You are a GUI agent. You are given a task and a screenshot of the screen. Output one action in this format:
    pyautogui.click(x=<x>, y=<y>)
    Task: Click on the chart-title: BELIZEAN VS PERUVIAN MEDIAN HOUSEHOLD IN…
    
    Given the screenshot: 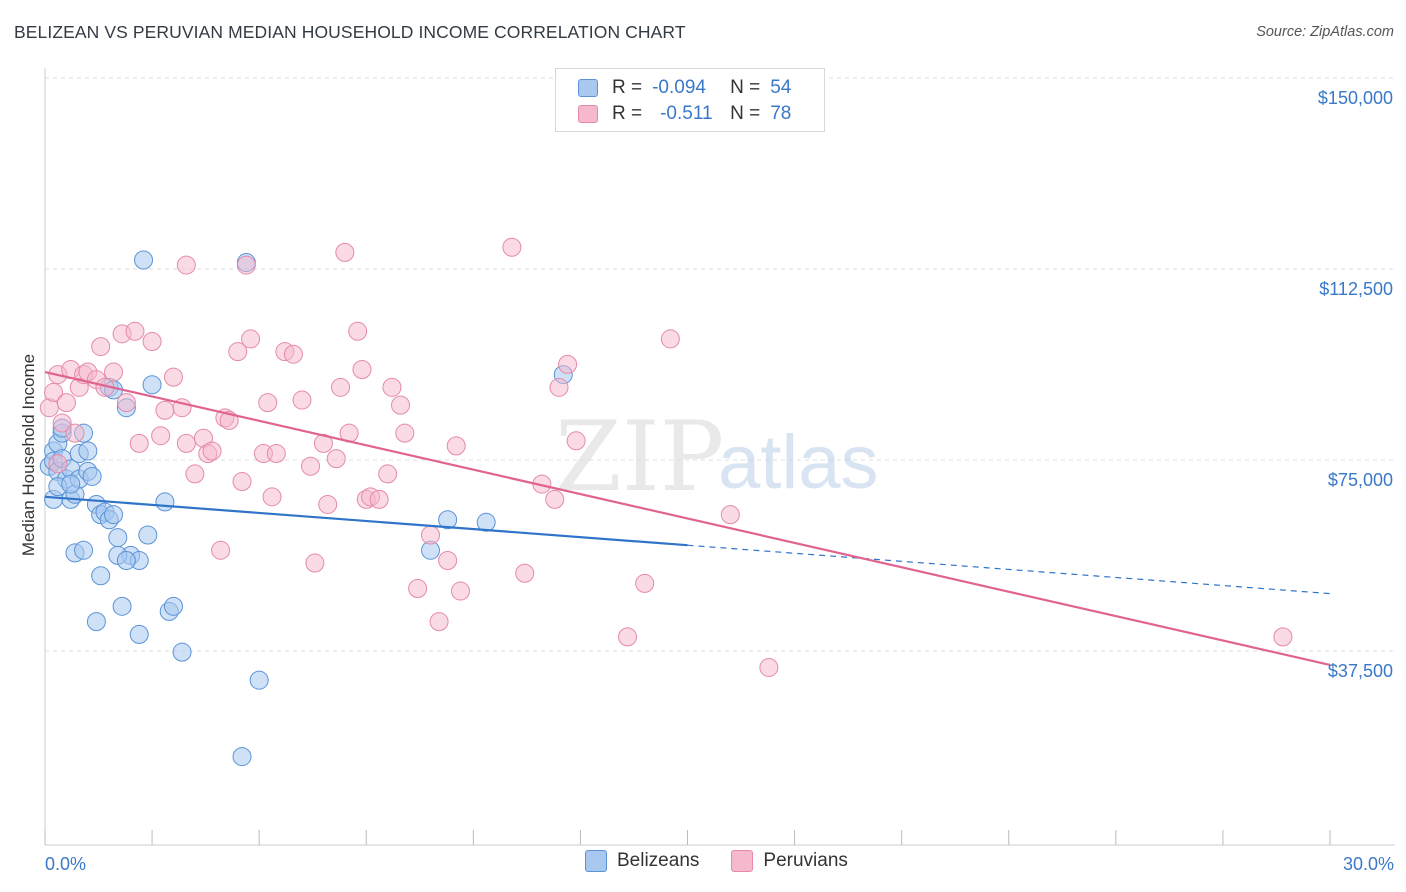 What is the action you would take?
    pyautogui.click(x=350, y=32)
    